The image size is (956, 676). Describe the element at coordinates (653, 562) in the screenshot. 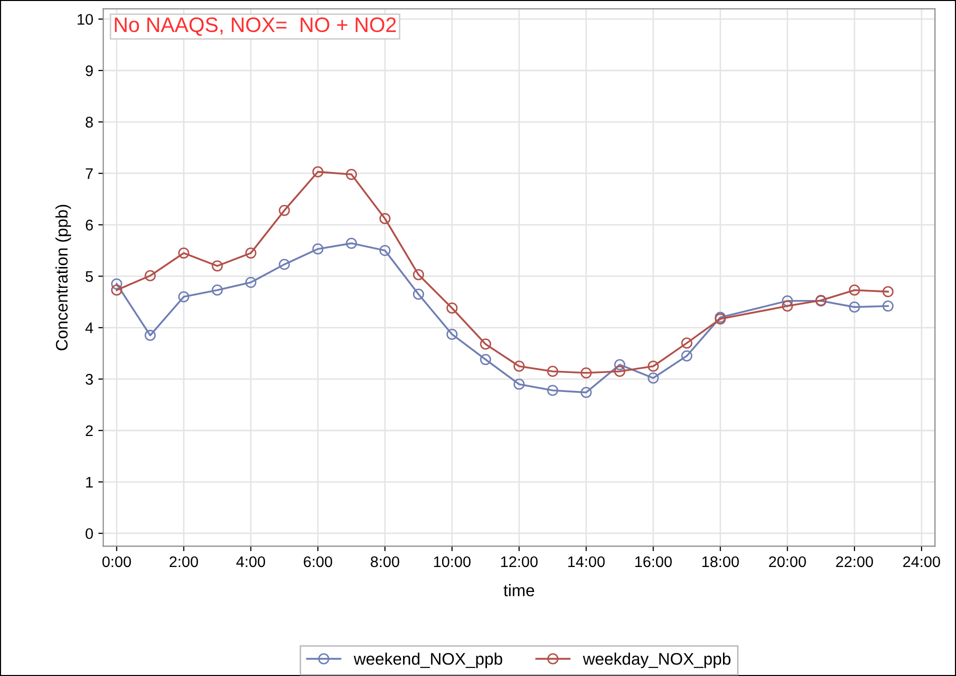

I see `x-tick-label: 16:00` at that location.